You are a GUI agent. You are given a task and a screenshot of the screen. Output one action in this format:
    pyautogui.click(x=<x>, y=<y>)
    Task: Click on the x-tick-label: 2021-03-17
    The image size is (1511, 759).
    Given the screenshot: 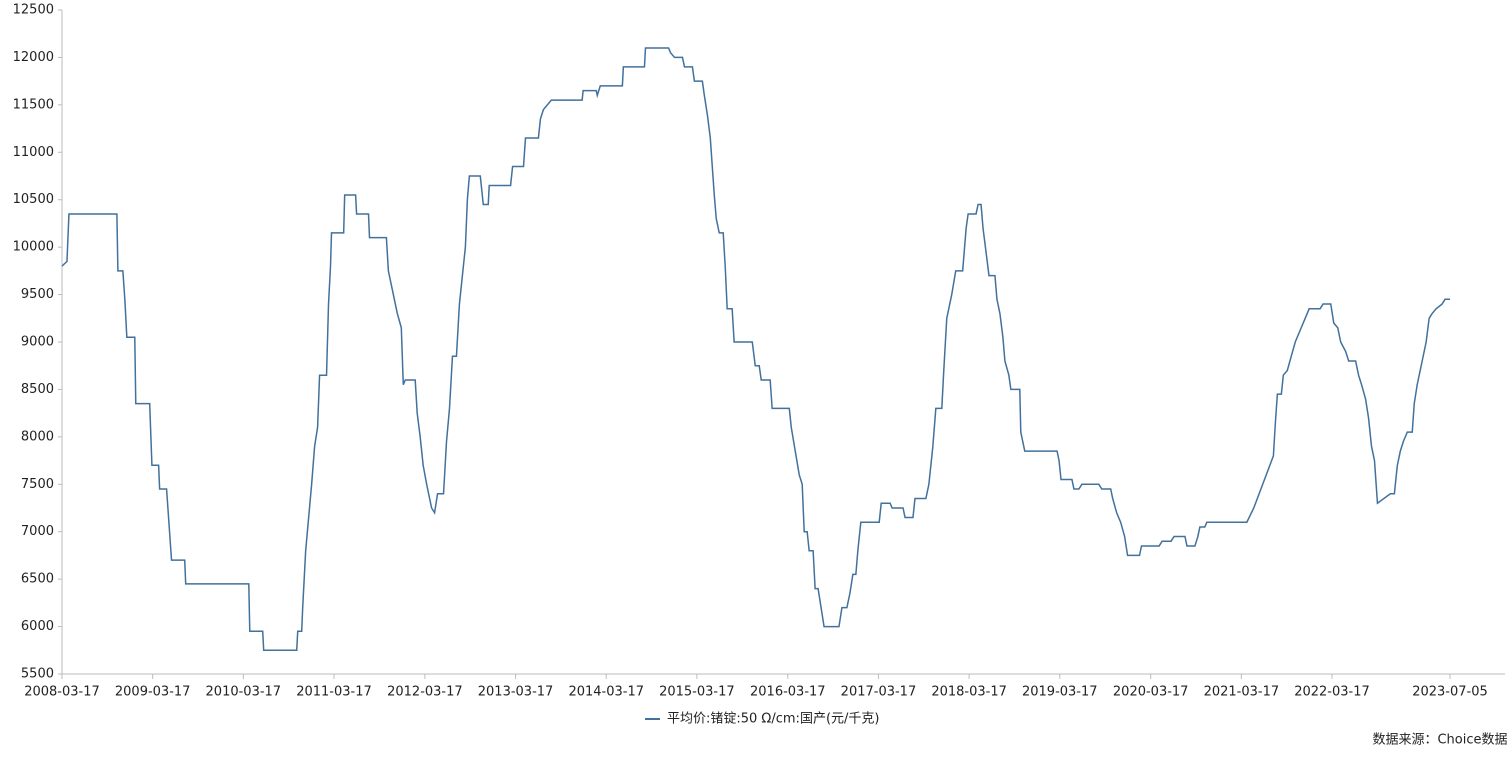 What is the action you would take?
    pyautogui.click(x=1242, y=692)
    